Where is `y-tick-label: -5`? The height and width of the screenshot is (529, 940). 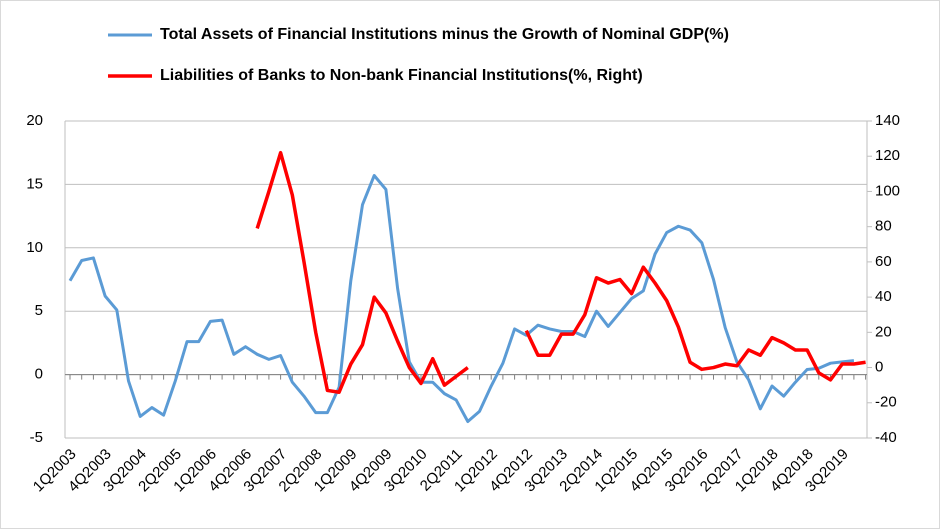
y-tick-label: -5 is located at coordinates (36, 437).